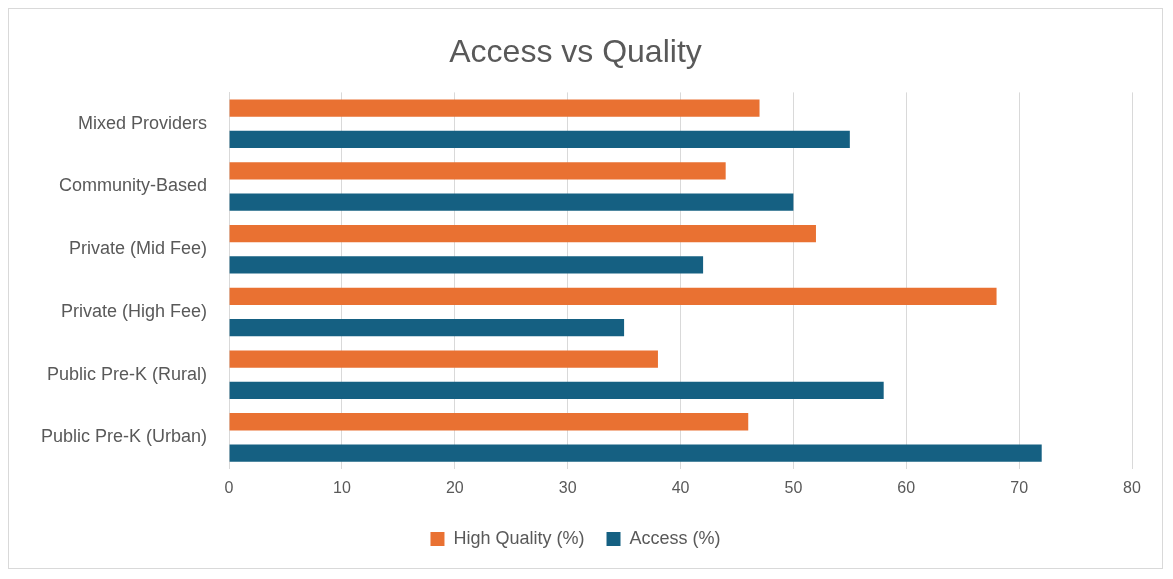 Image resolution: width=1173 pixels, height=579 pixels. Describe the element at coordinates (793, 487) in the screenshot. I see `x-tick-label: 50` at that location.